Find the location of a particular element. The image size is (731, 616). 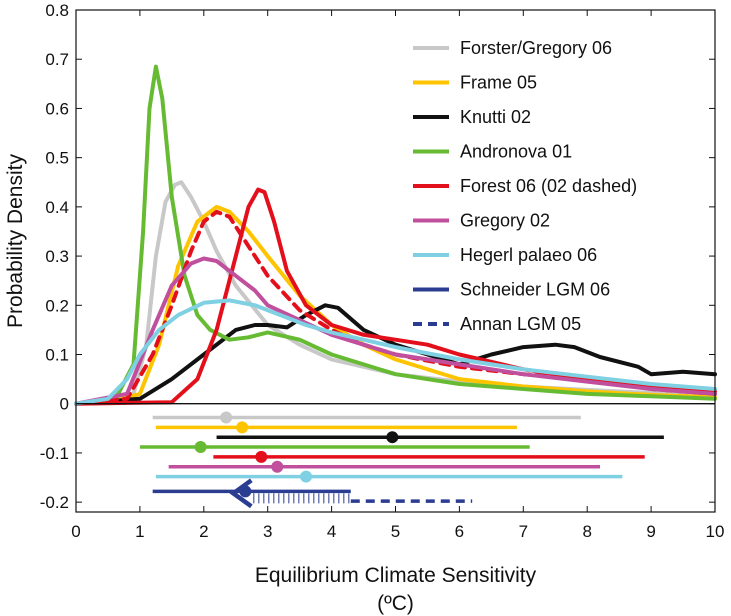

x-tick-label: 8 is located at coordinates (586, 531).